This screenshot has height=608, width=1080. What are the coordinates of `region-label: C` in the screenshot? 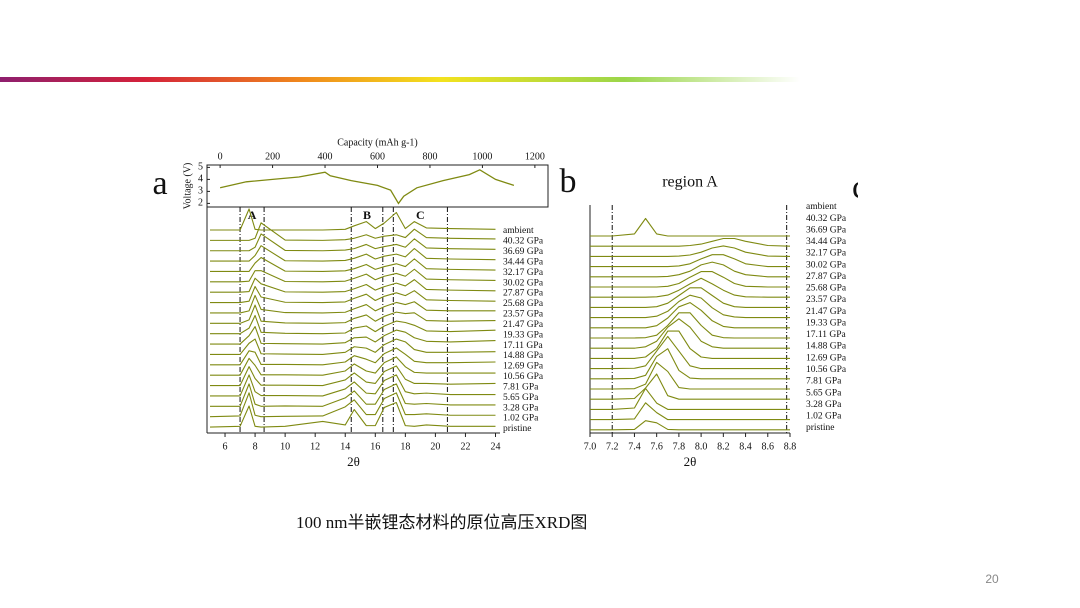 It's located at (420, 215).